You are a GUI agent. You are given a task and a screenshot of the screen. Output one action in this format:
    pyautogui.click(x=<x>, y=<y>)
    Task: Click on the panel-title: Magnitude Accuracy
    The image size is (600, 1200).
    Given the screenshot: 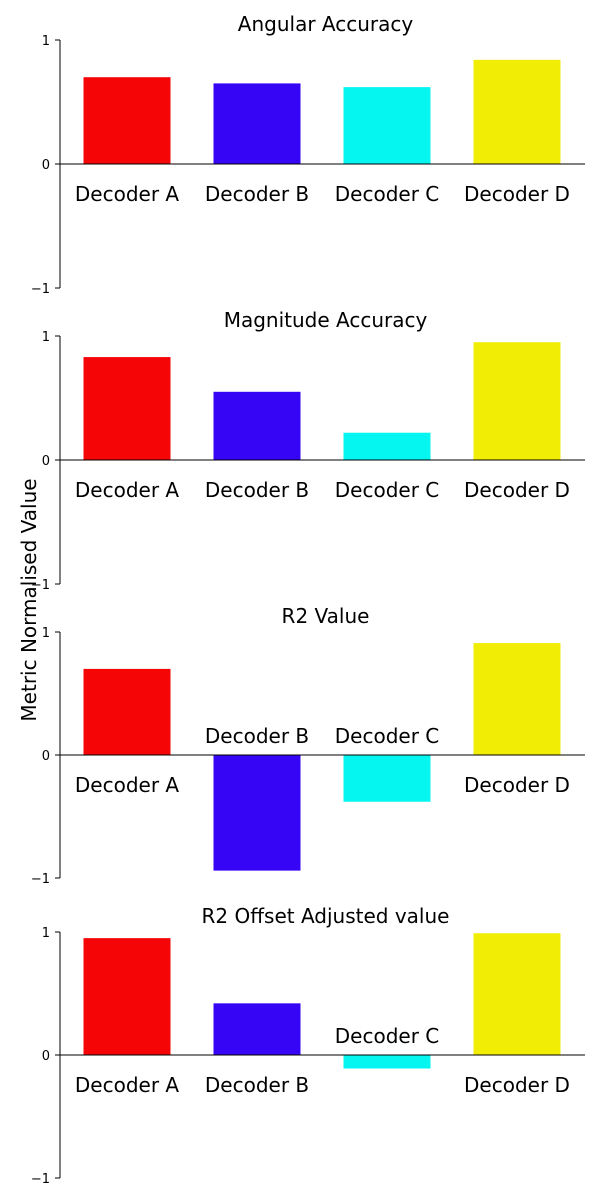 What is the action you would take?
    pyautogui.click(x=326, y=320)
    